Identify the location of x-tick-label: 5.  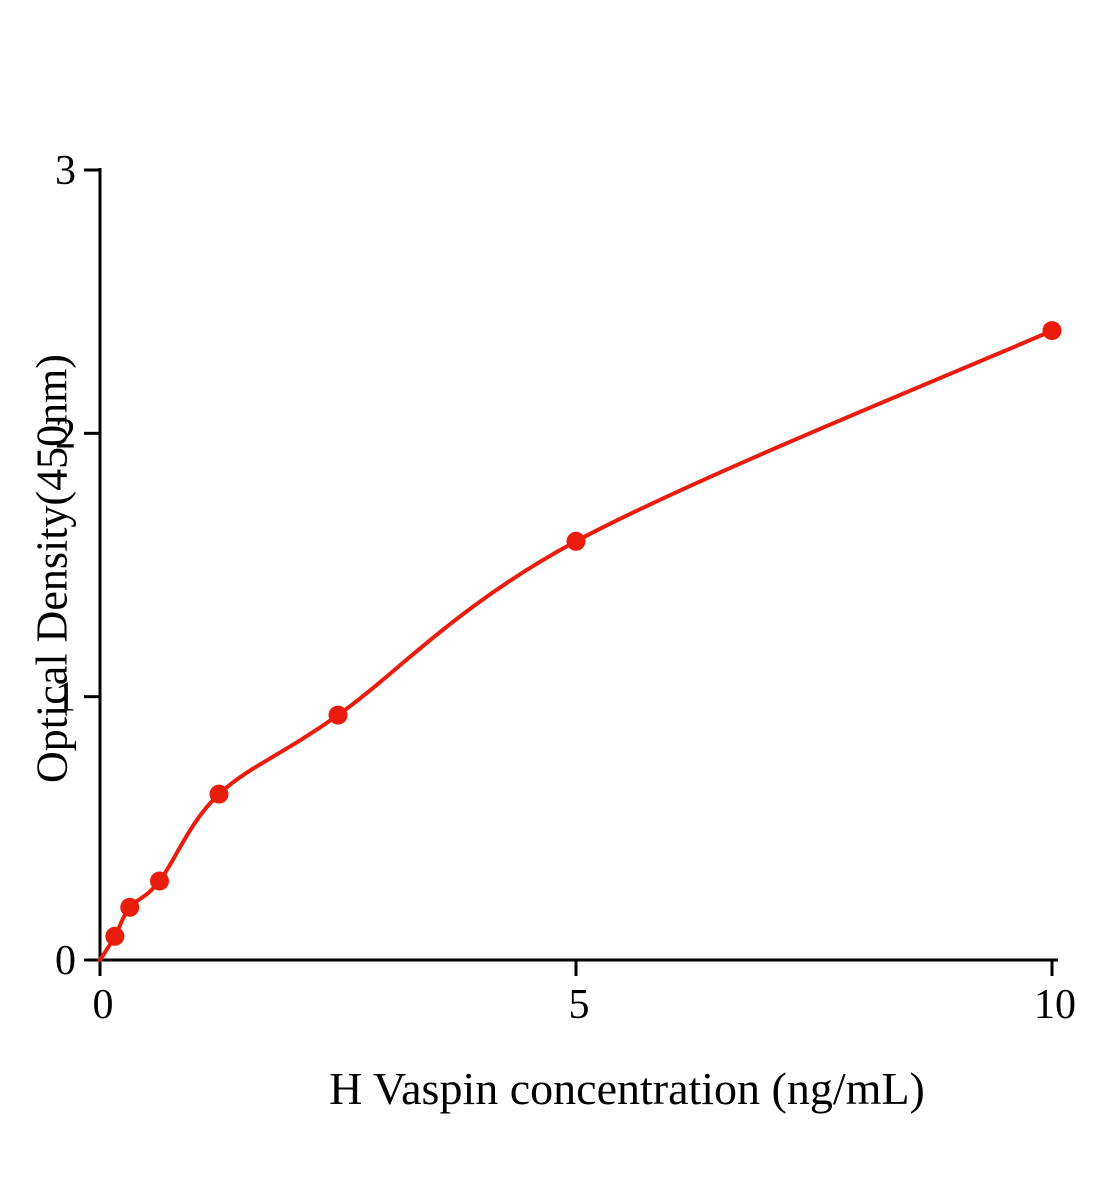
(579, 1005).